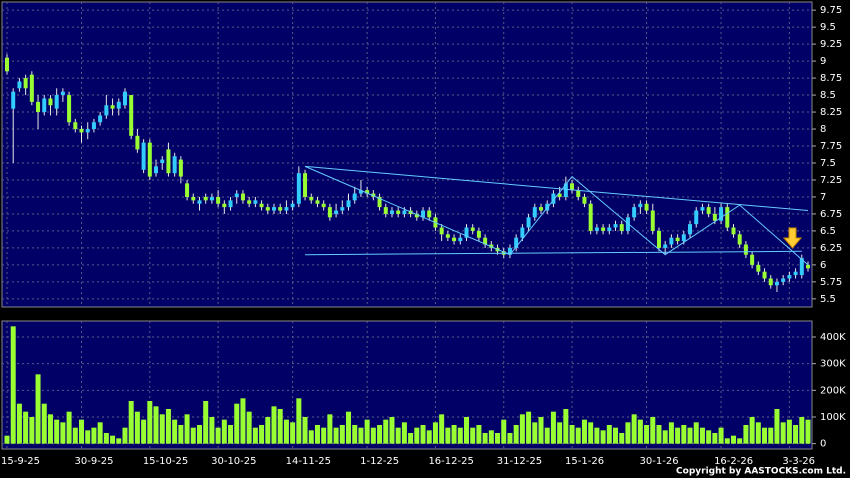 The height and width of the screenshot is (478, 850). Describe the element at coordinates (828, 231) in the screenshot. I see `y-tick-label: 6.5` at that location.